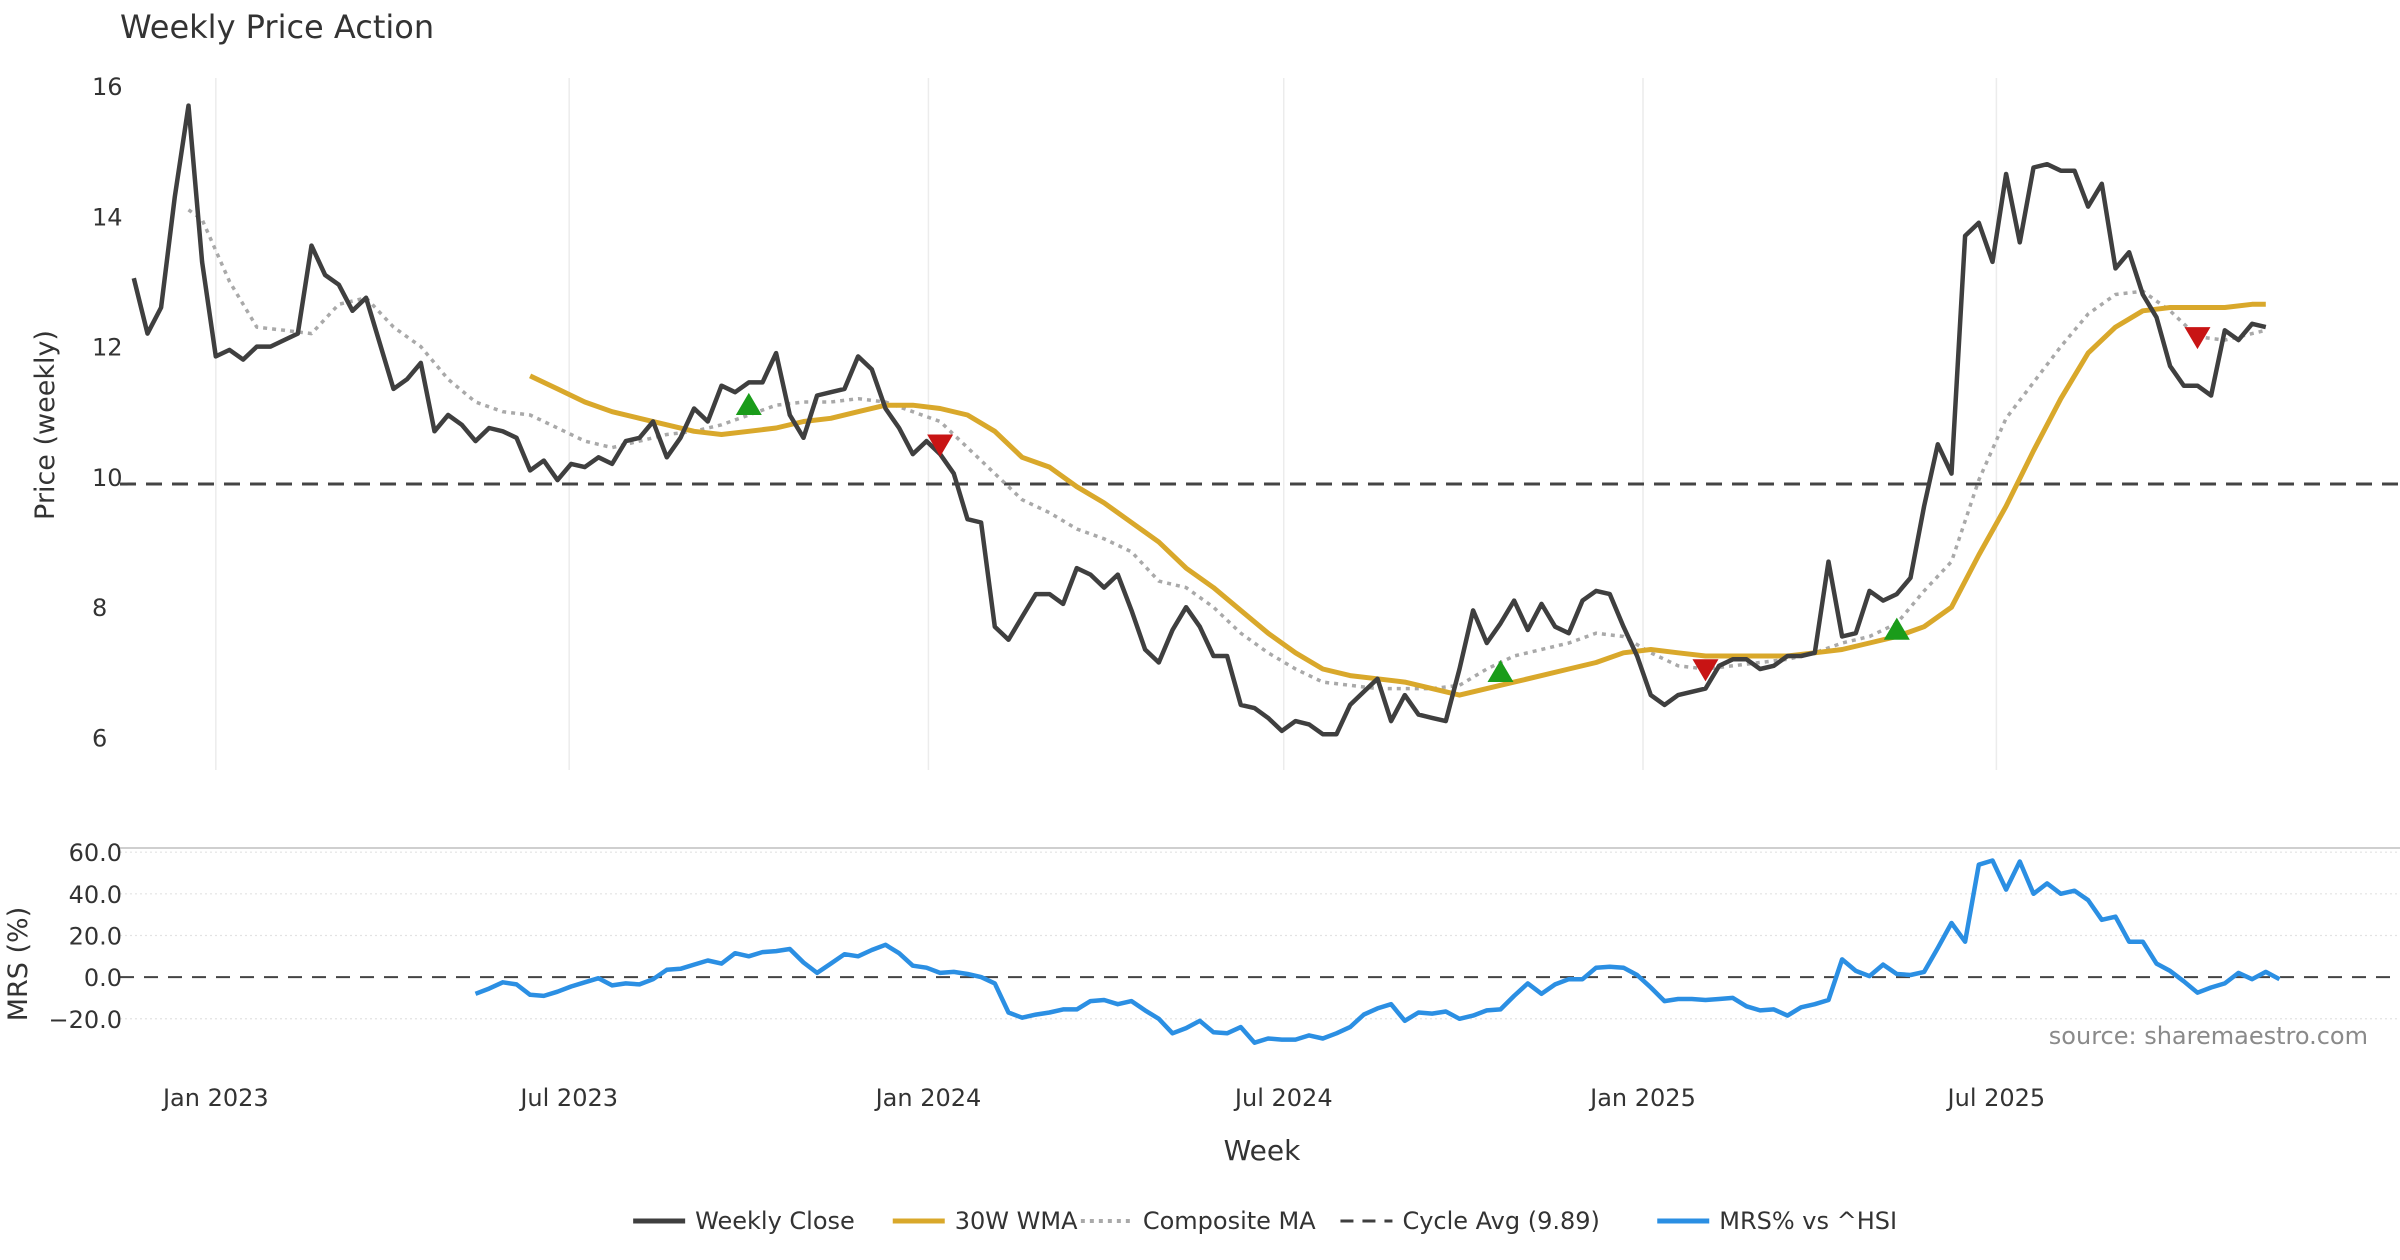  Describe the element at coordinates (215, 1098) in the screenshot. I see `x-tick-label: Jan 2023` at that location.